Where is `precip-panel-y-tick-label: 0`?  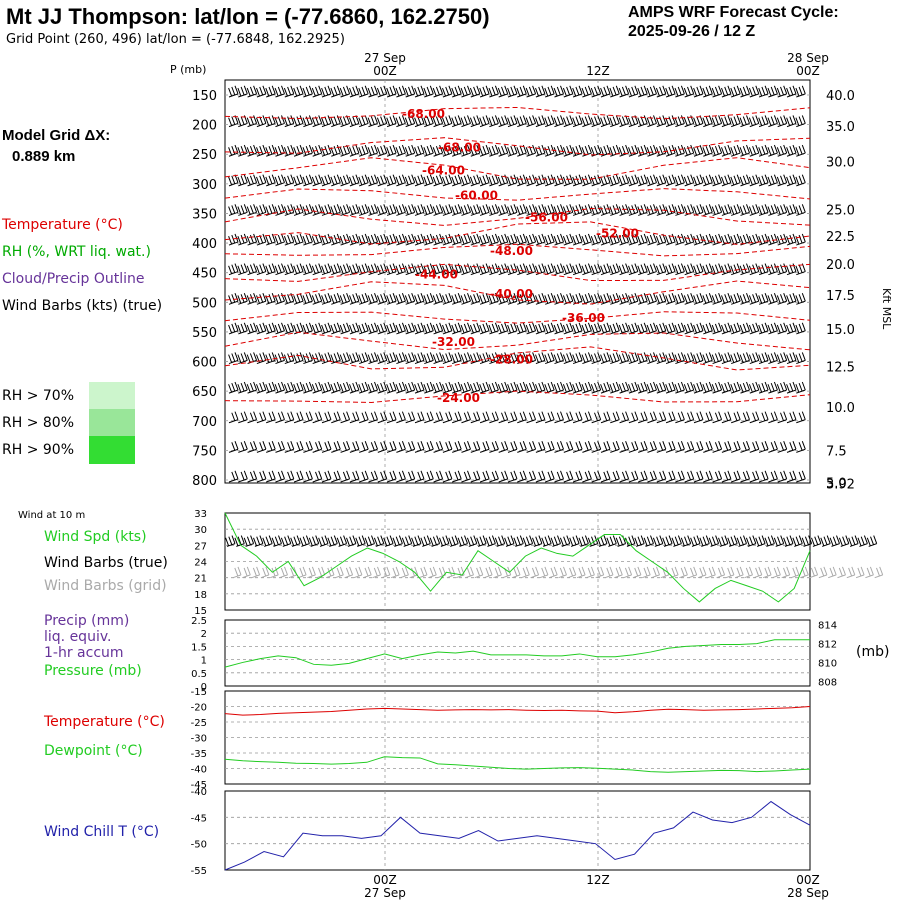
precip-panel-y-tick-label: 0 is located at coordinates (204, 687).